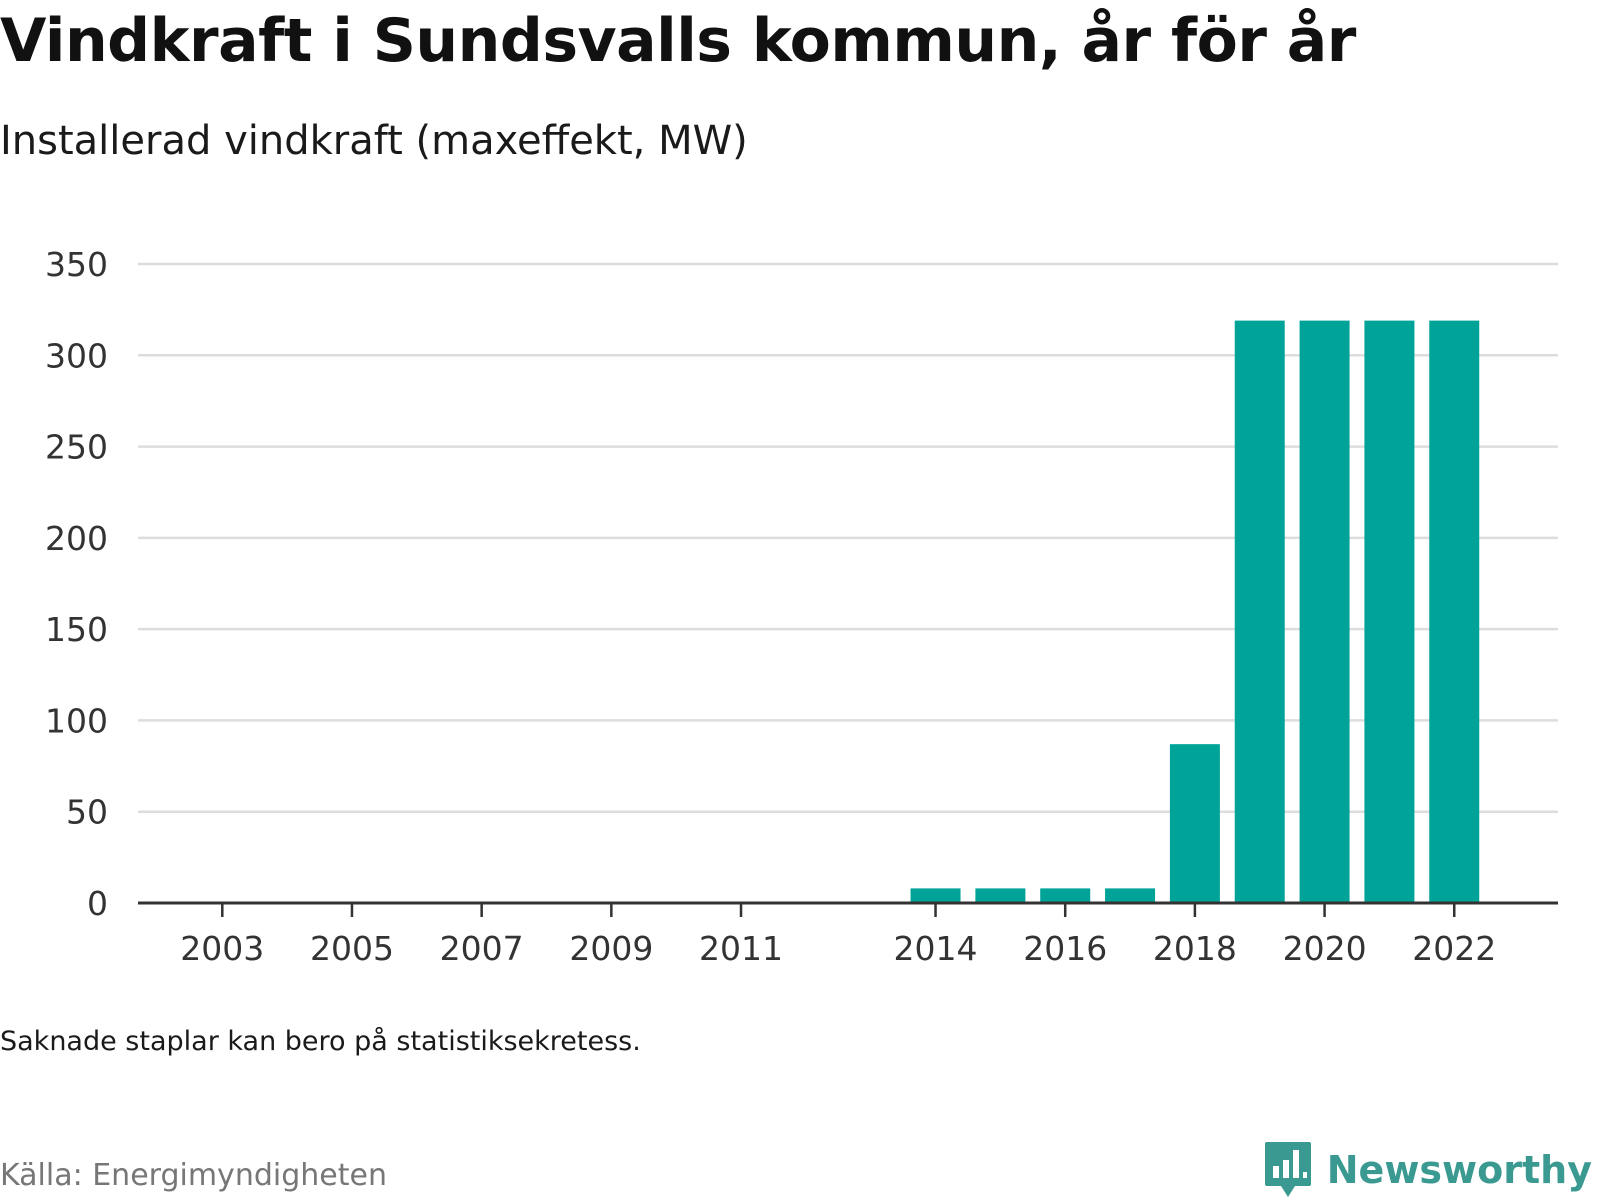 The height and width of the screenshot is (1200, 1600). What do you see at coordinates (1287, 1169) in the screenshot?
I see `bar-chart-speech-bubble-icon` at bounding box center [1287, 1169].